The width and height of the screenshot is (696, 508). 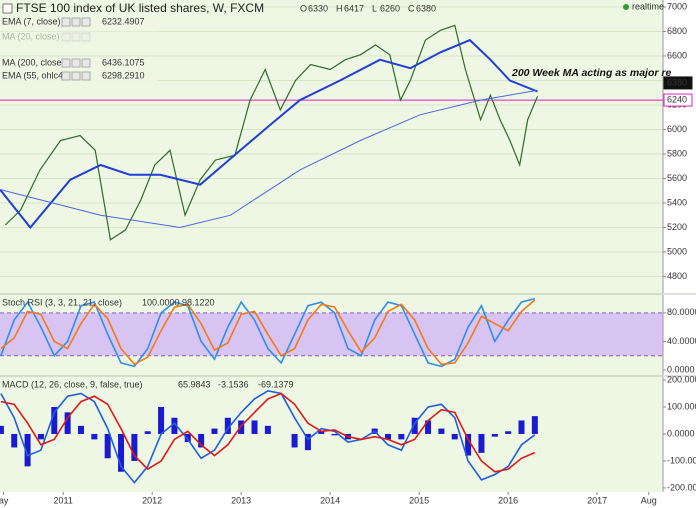 I want to click on indicator-name: EMA (7, close), so click(x=31, y=21).